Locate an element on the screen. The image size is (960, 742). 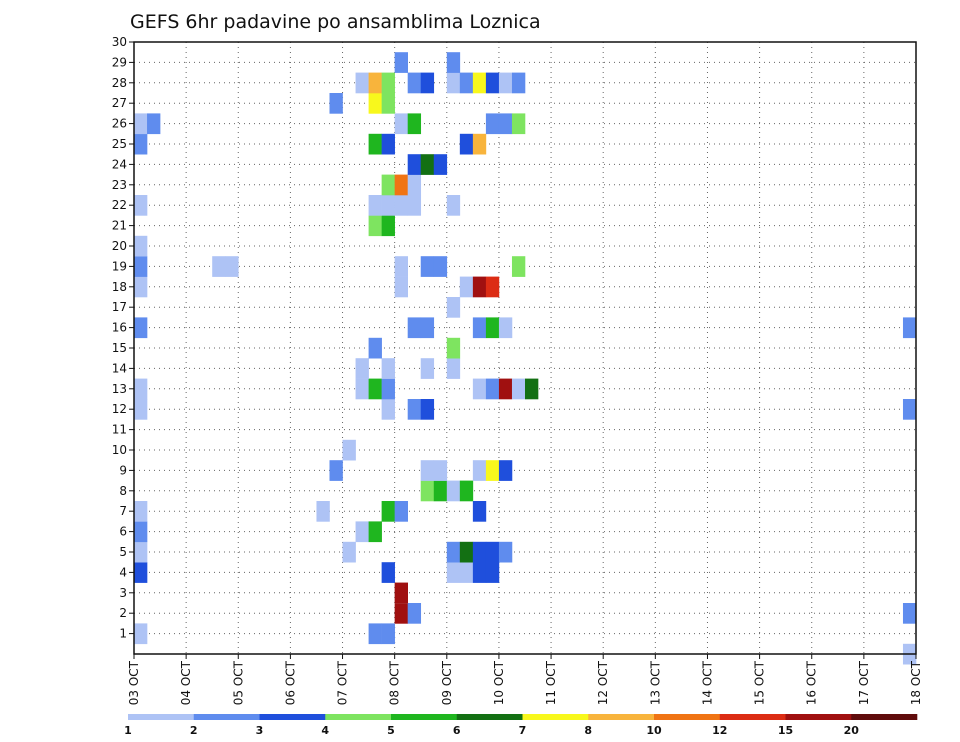
x-tick-label: 12 OCT is located at coordinates (603, 682).